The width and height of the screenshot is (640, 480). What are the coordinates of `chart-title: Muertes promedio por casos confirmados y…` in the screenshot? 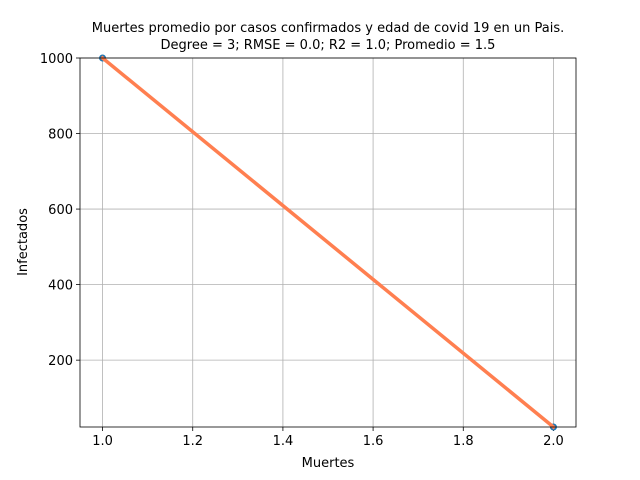 It's located at (328, 28).